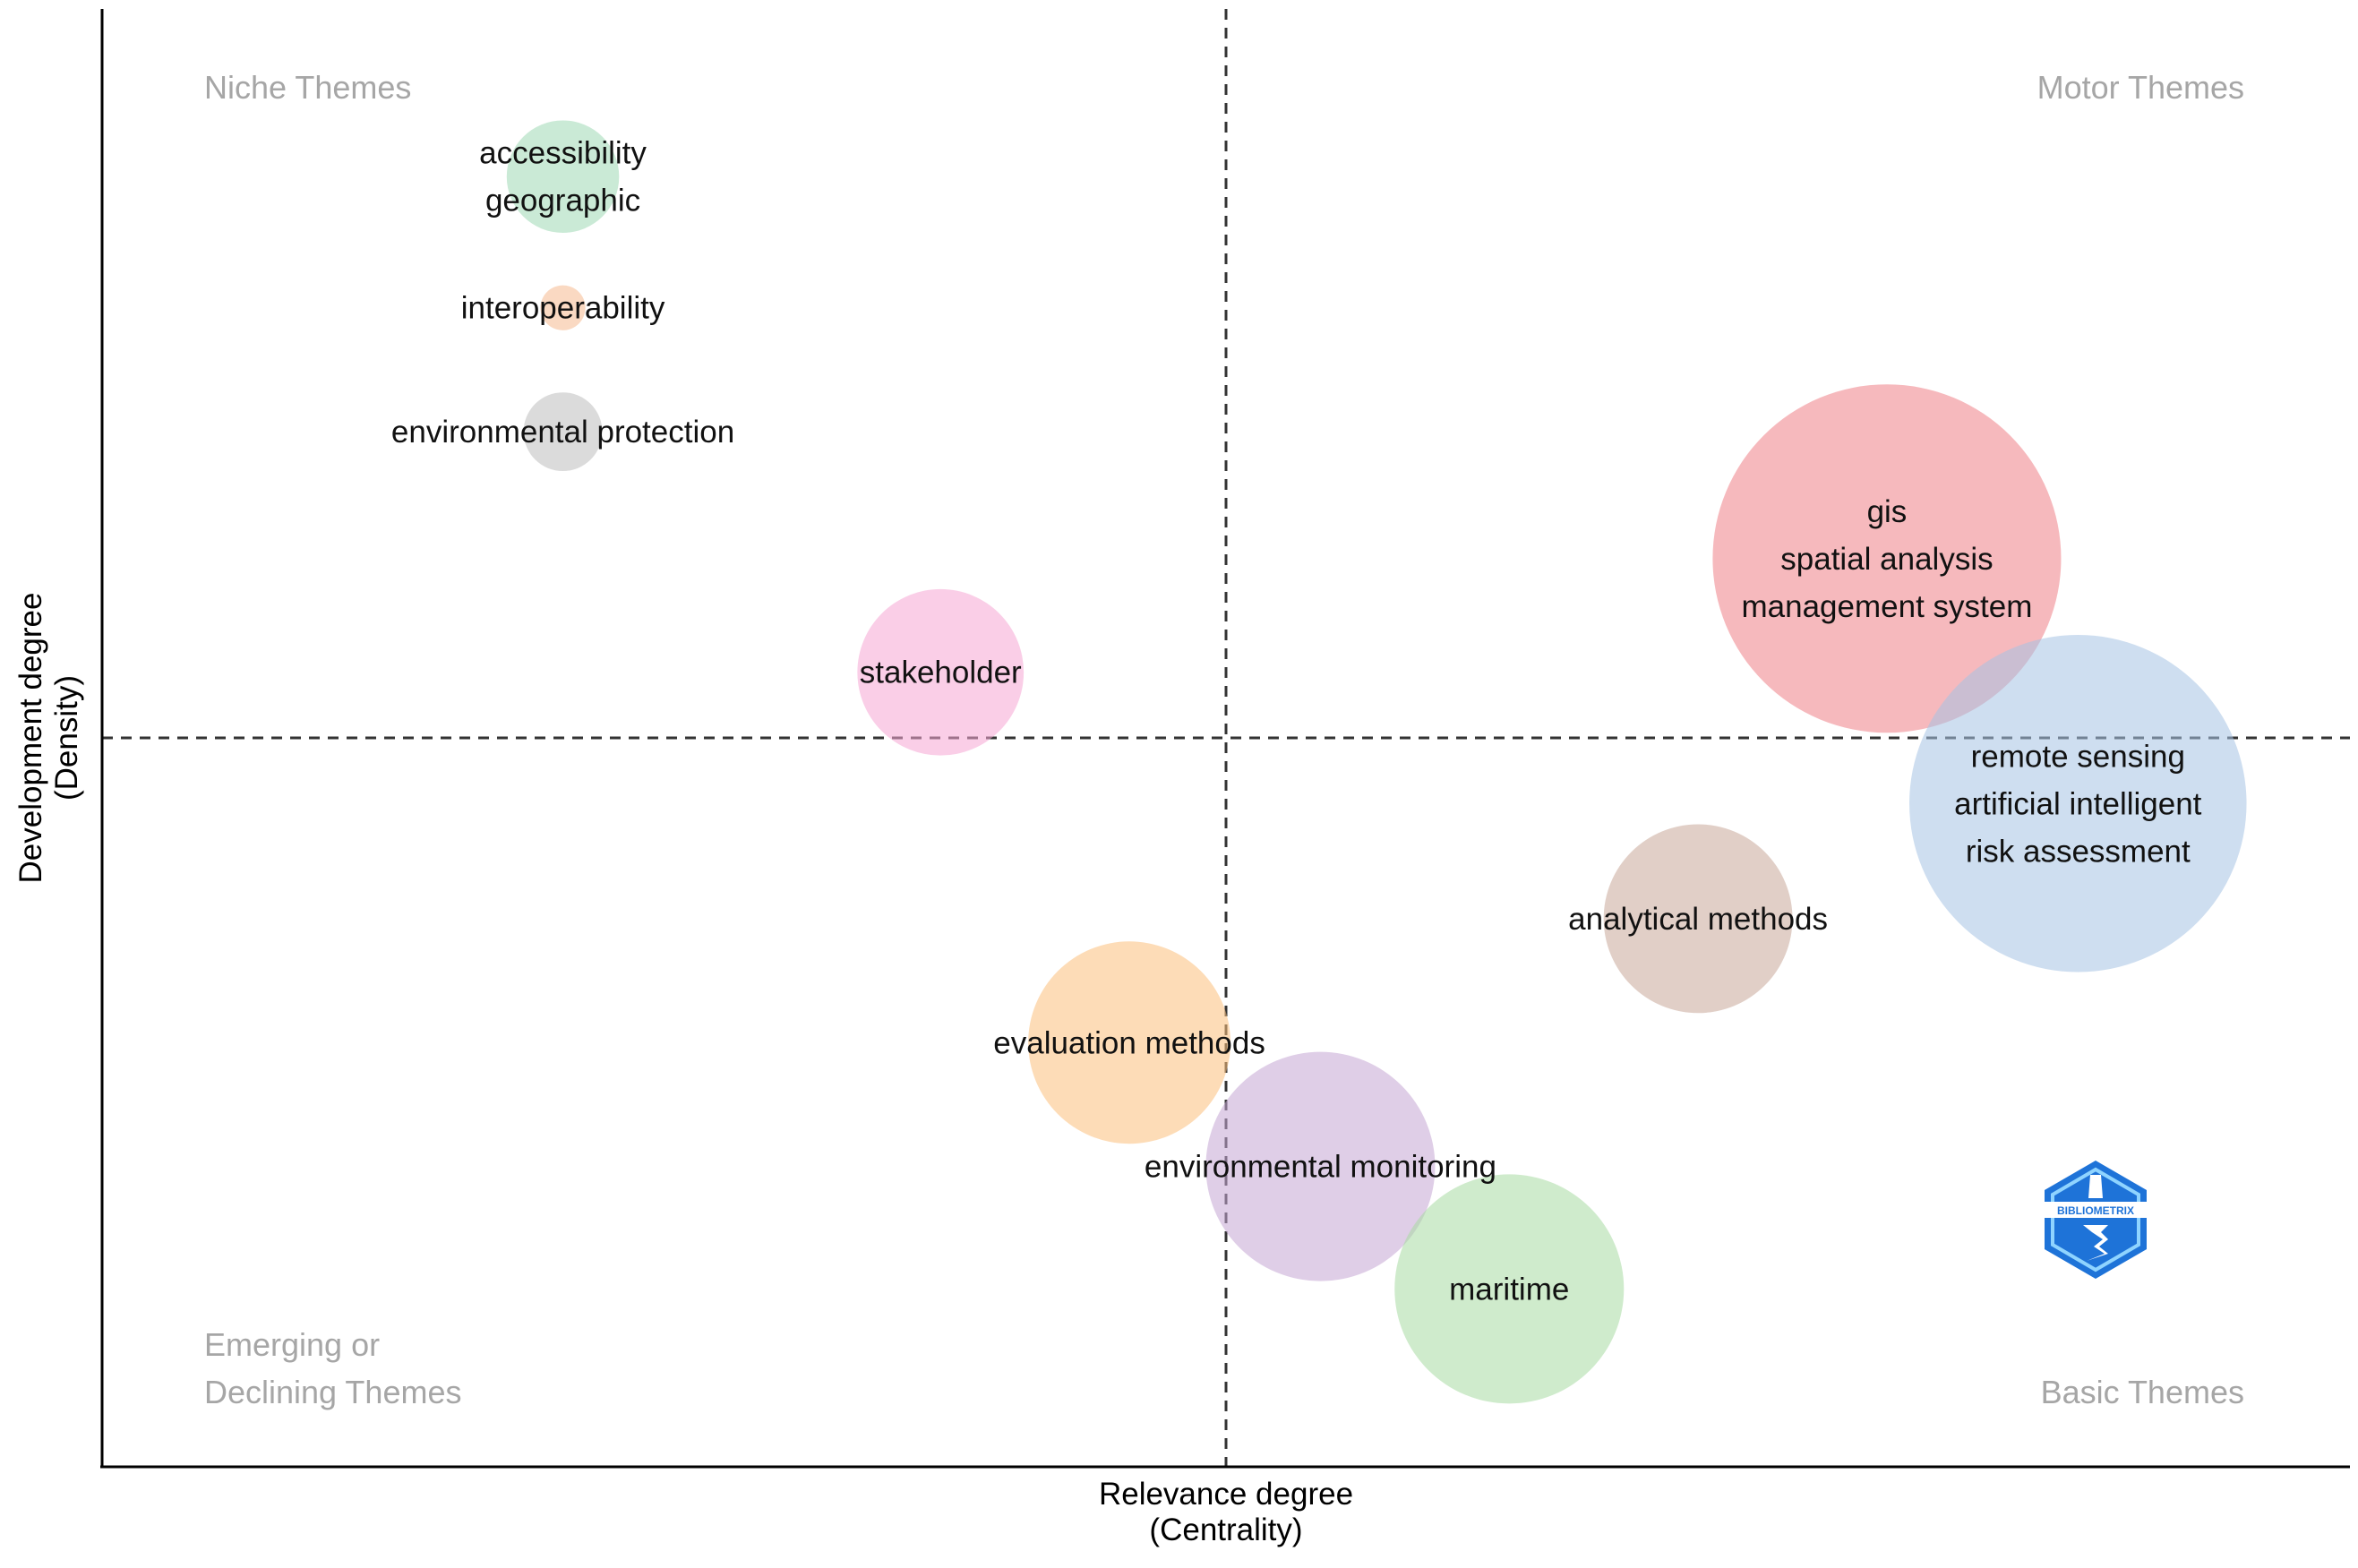 The height and width of the screenshot is (1568, 2358). I want to click on logo-hexagon-outer, so click(2096, 1220).